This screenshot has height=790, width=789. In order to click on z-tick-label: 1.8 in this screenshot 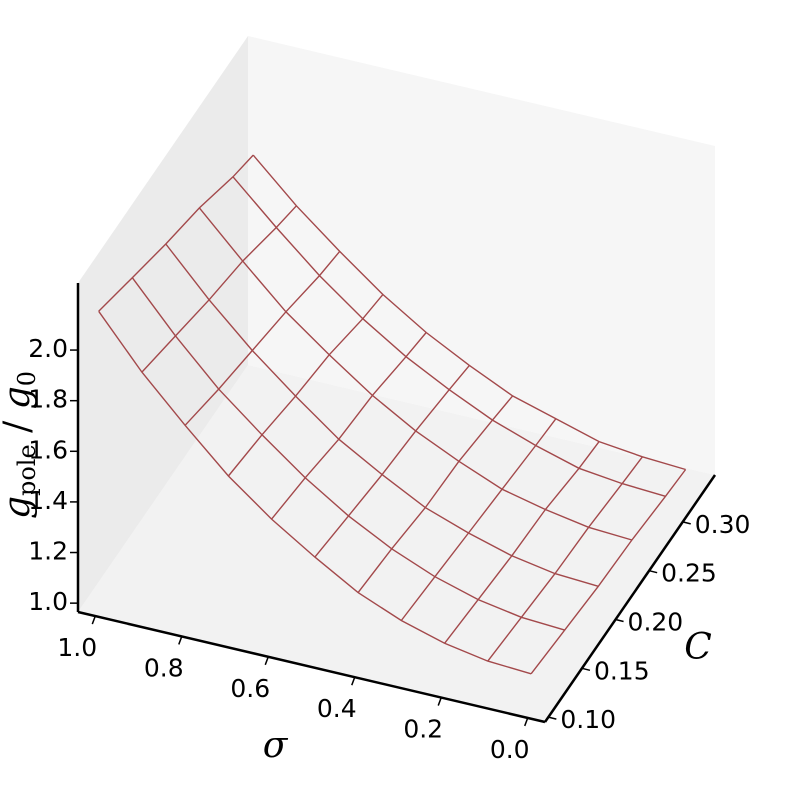, I will do `click(48, 399)`.